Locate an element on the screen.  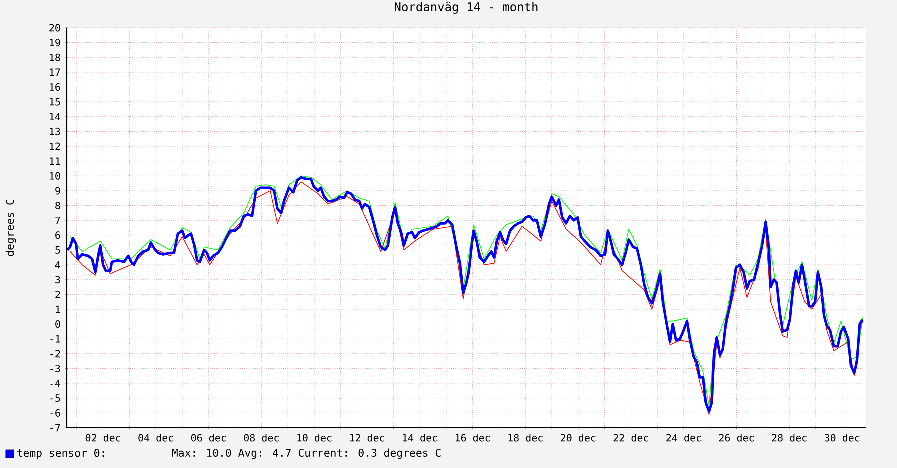
x-tick-label: 28 dec is located at coordinates (789, 438).